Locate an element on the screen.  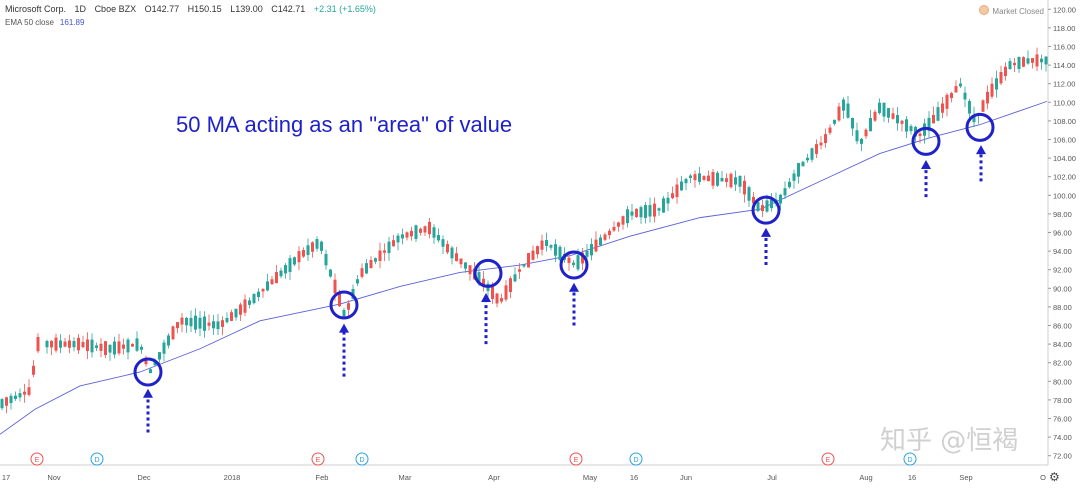
symbol-name: Microsoft Corp. is located at coordinates (36, 9).